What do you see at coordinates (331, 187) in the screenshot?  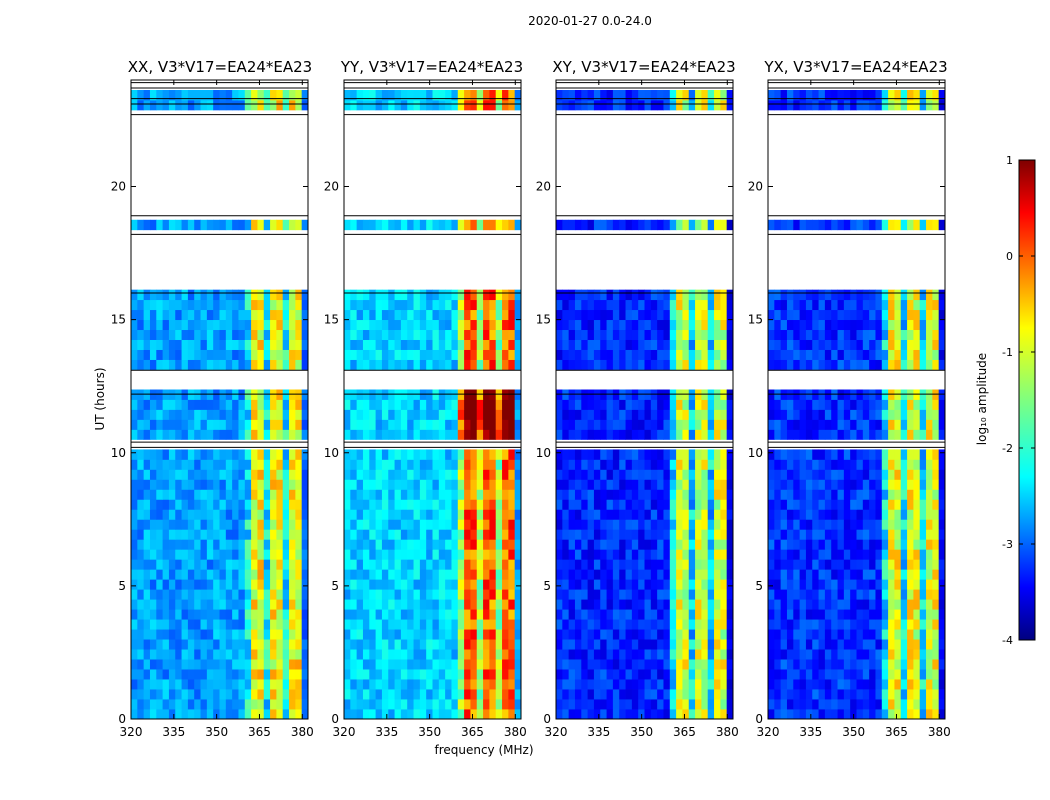 I see `y-tick-label: 20` at bounding box center [331, 187].